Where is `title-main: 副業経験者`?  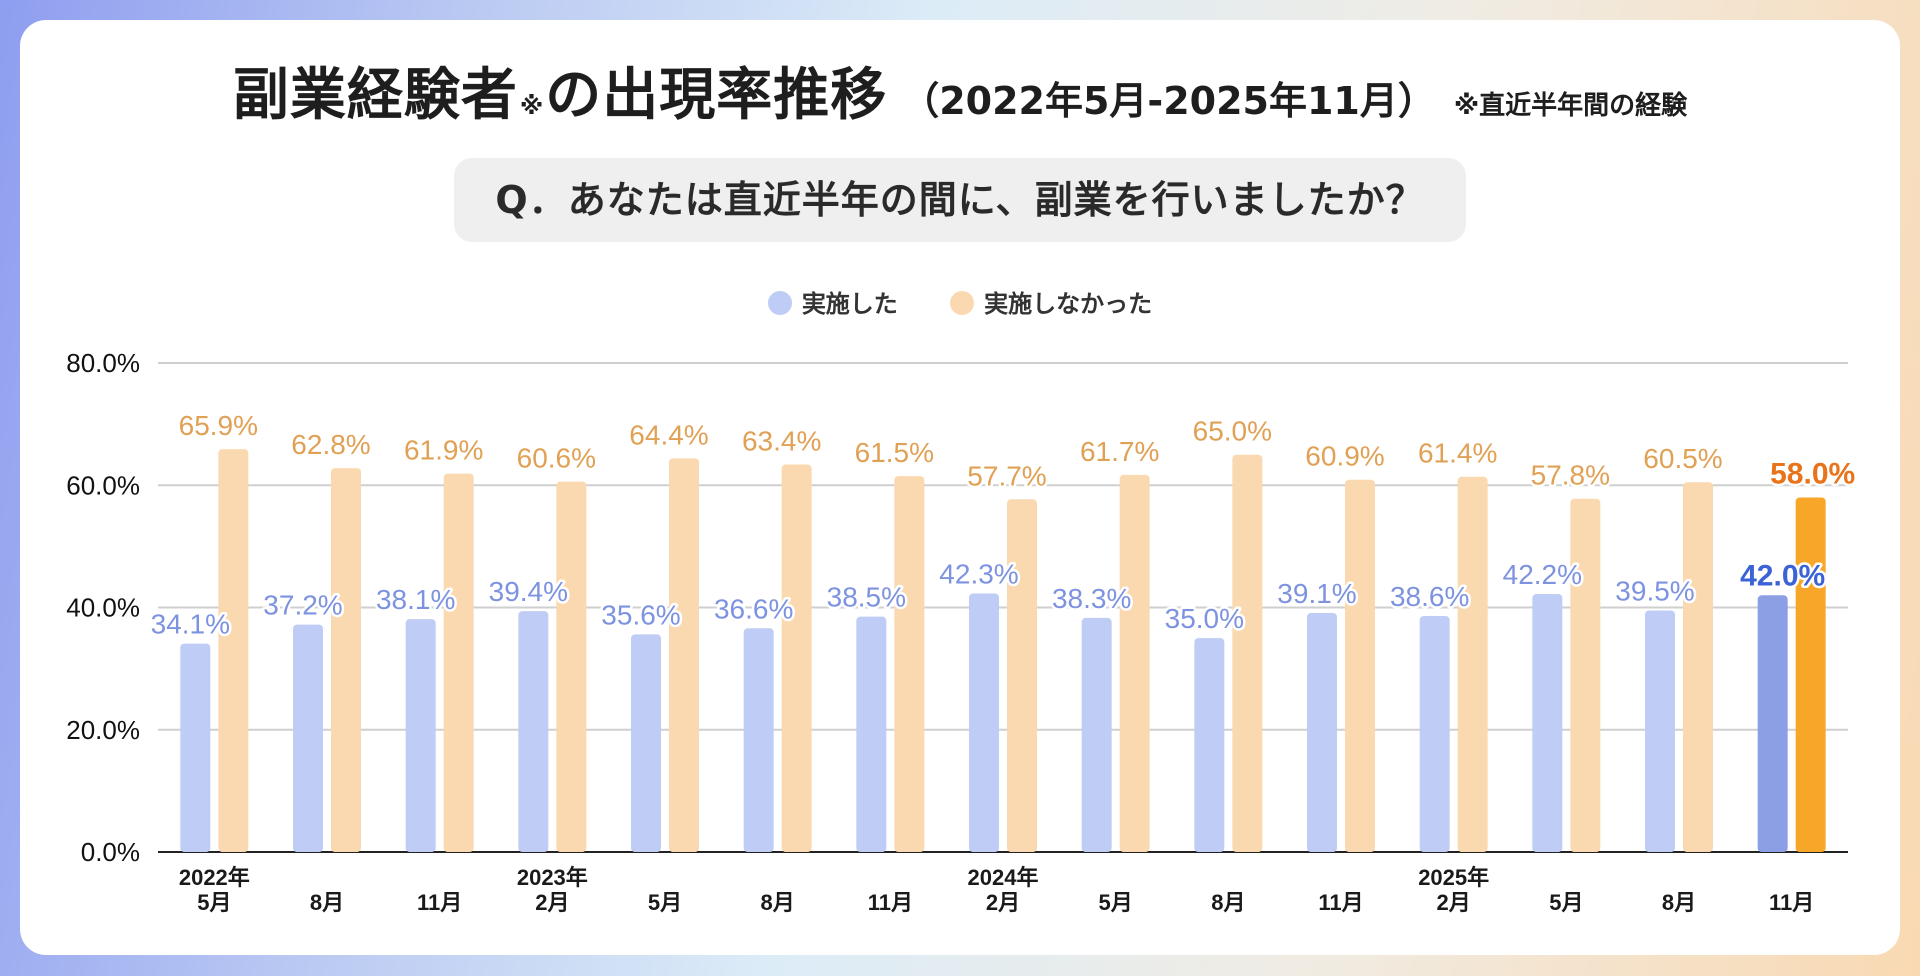
title-main: 副業経験者 is located at coordinates (375, 95).